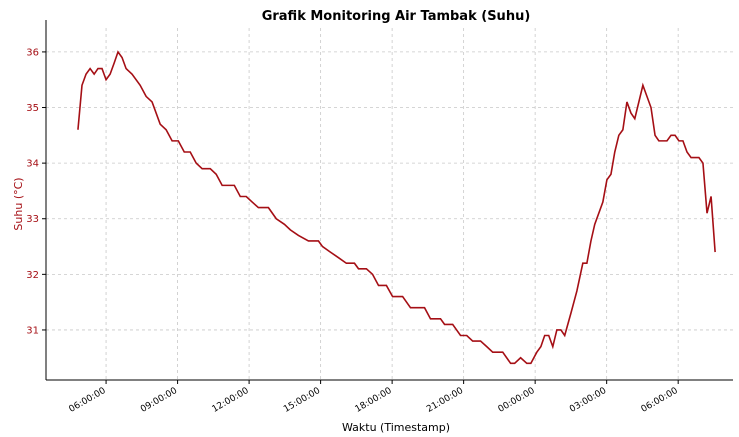 The height and width of the screenshot is (437, 739). Describe the element at coordinates (588, 400) in the screenshot. I see `x-tick-label: 03:00:00` at that location.